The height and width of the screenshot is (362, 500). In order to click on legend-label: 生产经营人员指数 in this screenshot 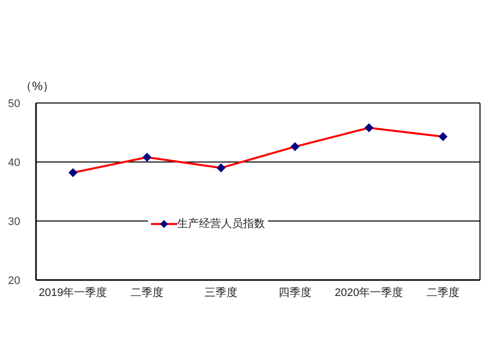, I will do `click(221, 223)`.